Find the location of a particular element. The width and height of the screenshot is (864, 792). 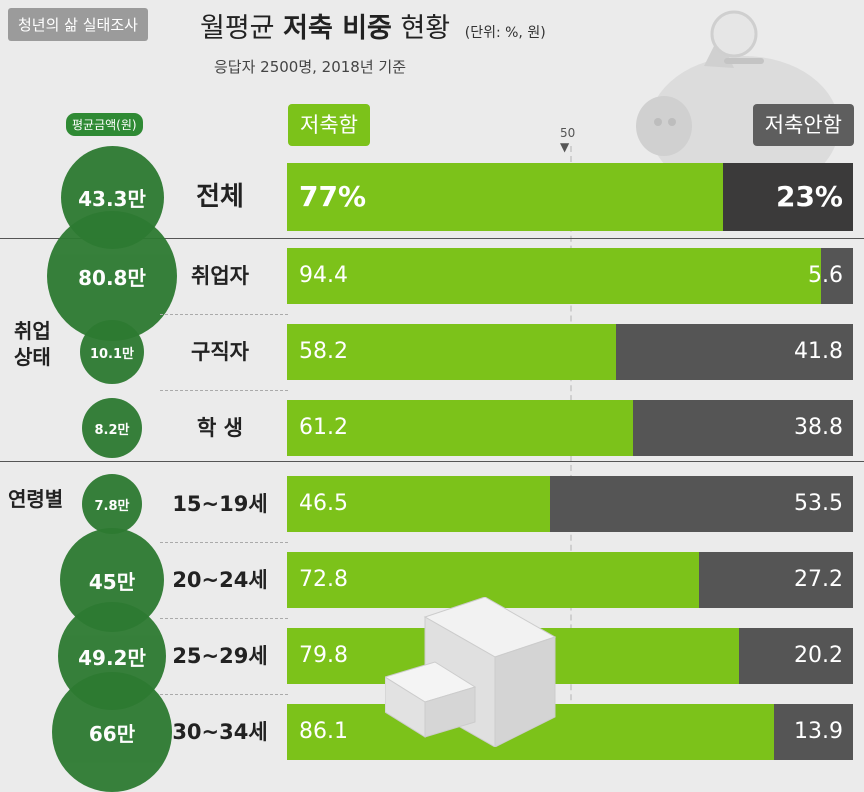

category-label-5: 20~24세 is located at coordinates (220, 580).